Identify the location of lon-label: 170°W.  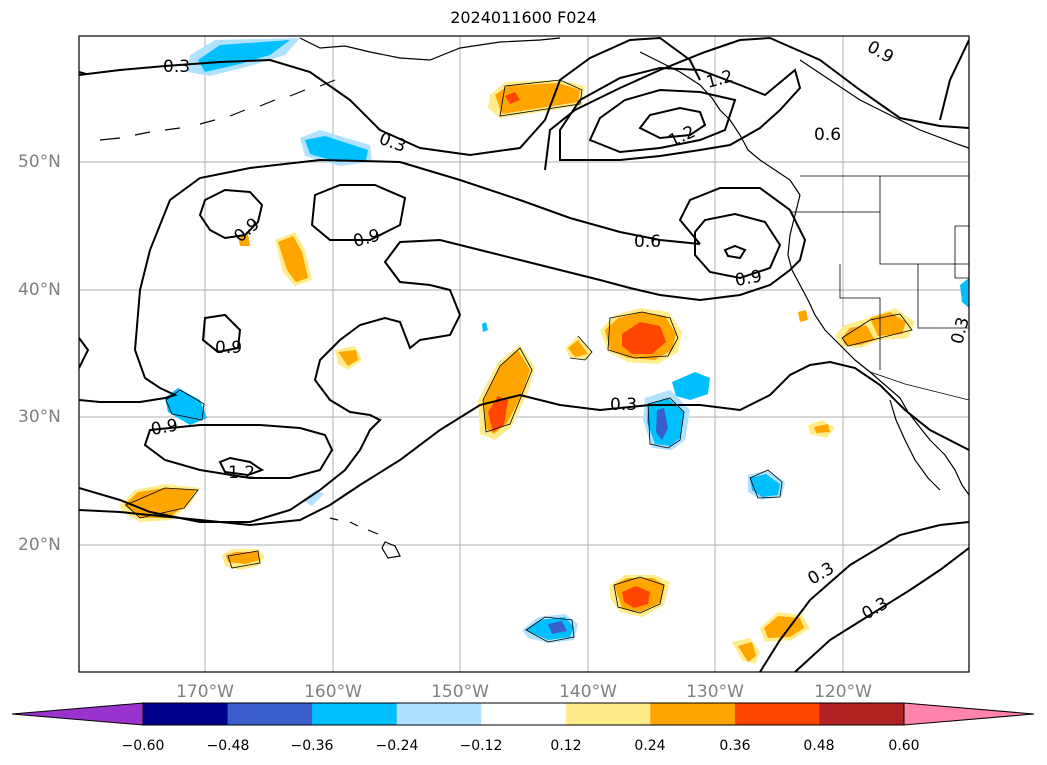
(205, 692).